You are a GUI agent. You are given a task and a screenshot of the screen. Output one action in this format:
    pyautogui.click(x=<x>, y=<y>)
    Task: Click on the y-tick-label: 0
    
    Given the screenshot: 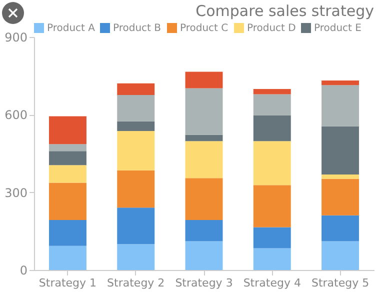 What is the action you would take?
    pyautogui.click(x=24, y=271)
    